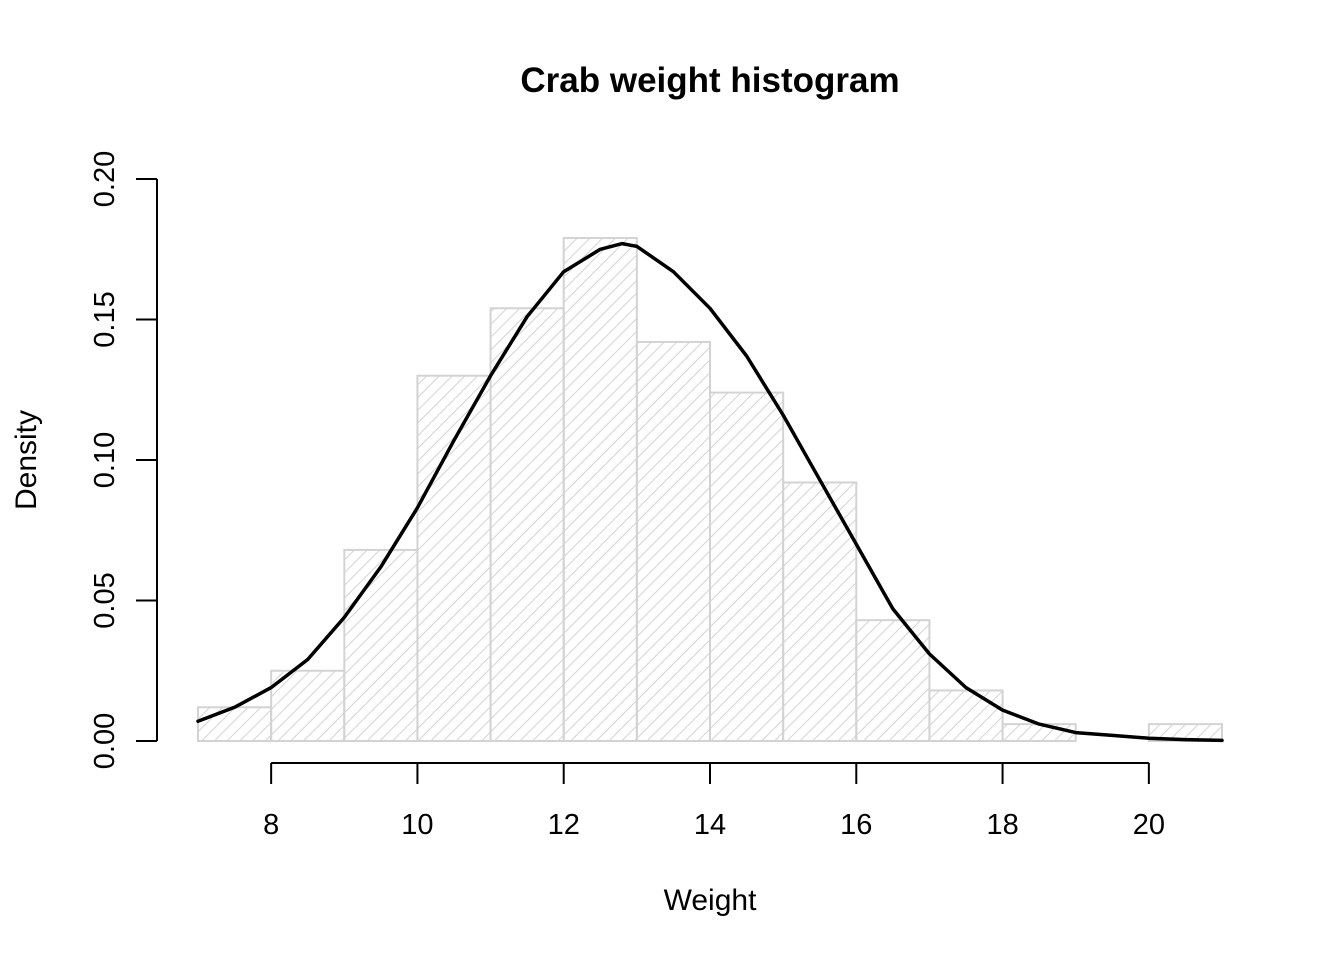 The height and width of the screenshot is (960, 1344). Describe the element at coordinates (26, 460) in the screenshot. I see `y-axis-label: Density` at that location.